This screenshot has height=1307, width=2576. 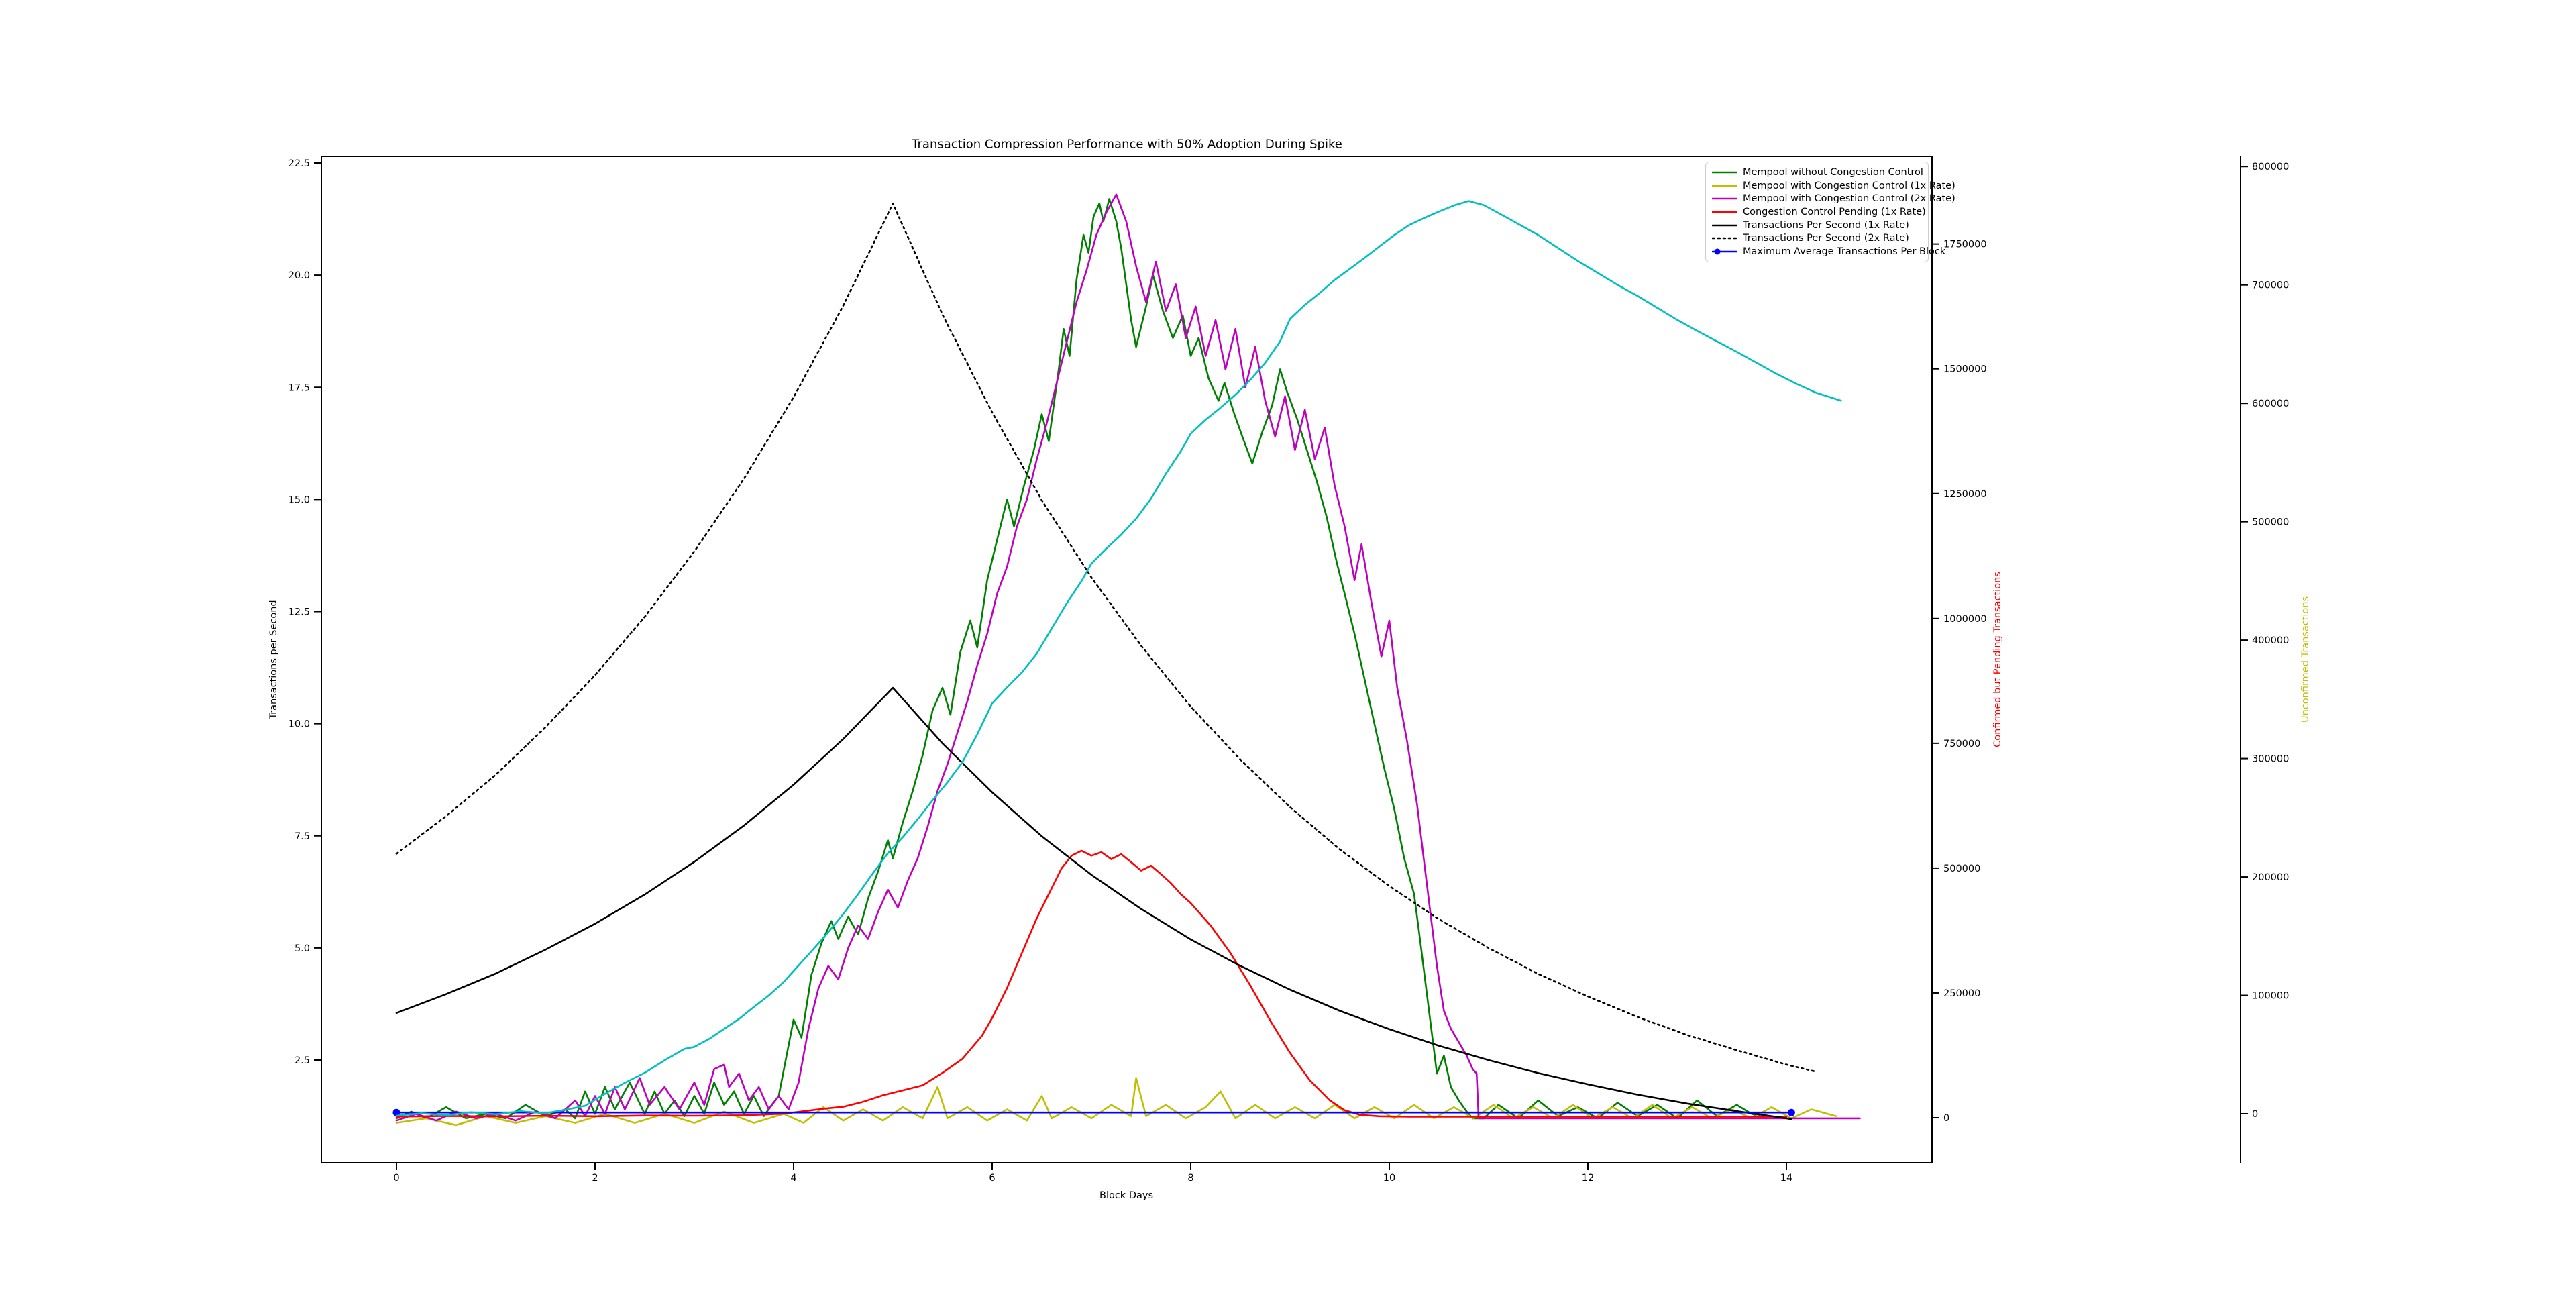 I want to click on y-right2-tick-label: 0, so click(x=2255, y=1114).